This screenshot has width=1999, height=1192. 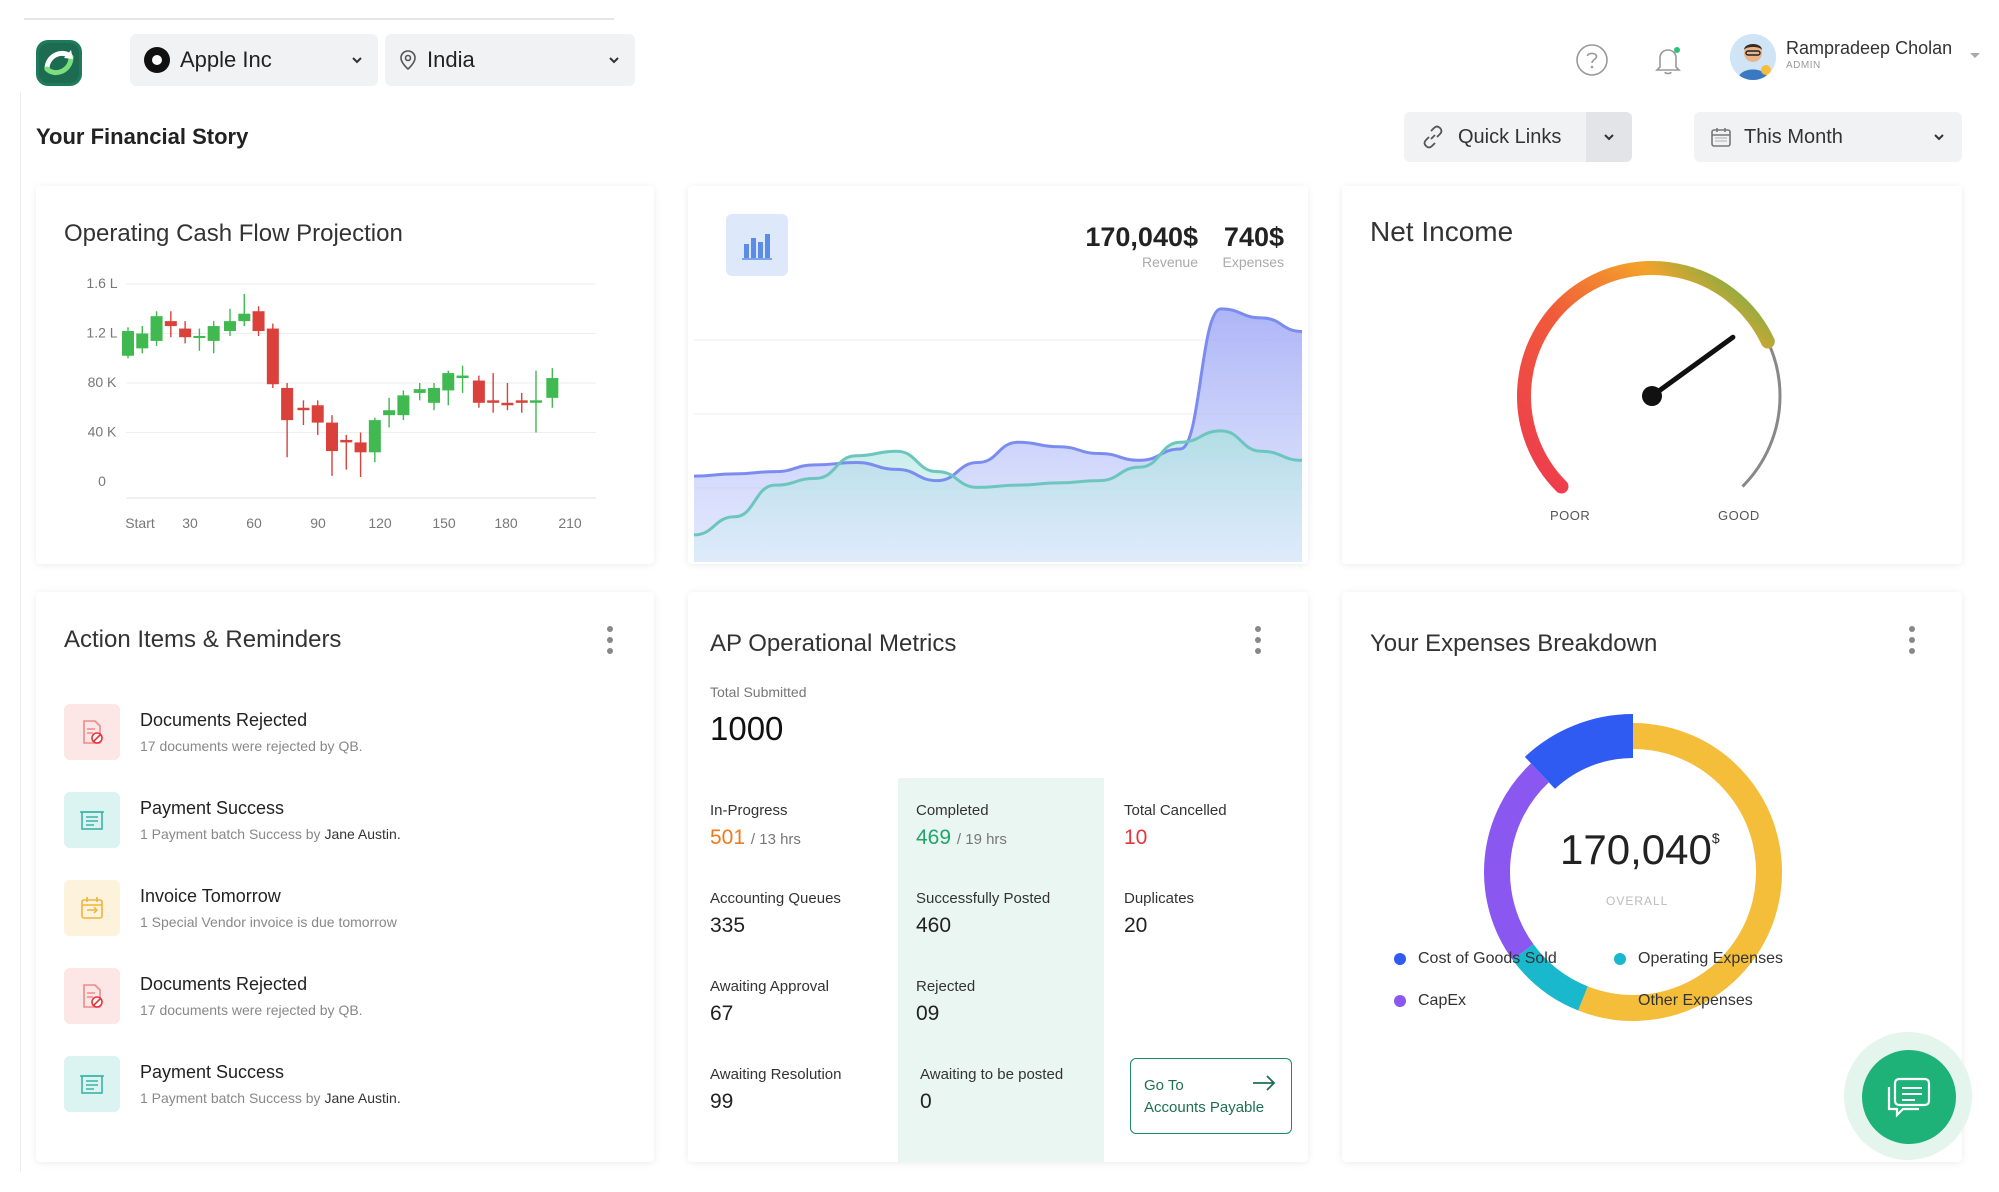 I want to click on total-cancelled-label: Total Cancelled, so click(x=1175, y=810).